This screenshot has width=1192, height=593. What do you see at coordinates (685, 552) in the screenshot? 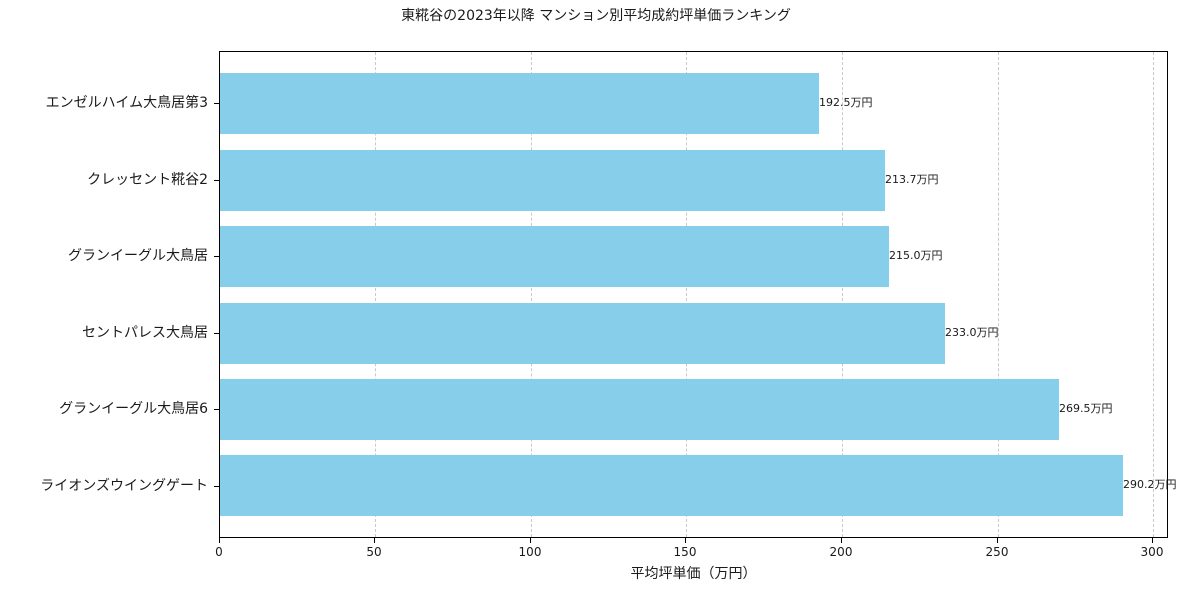
I see `x-tick-label: 150` at bounding box center [685, 552].